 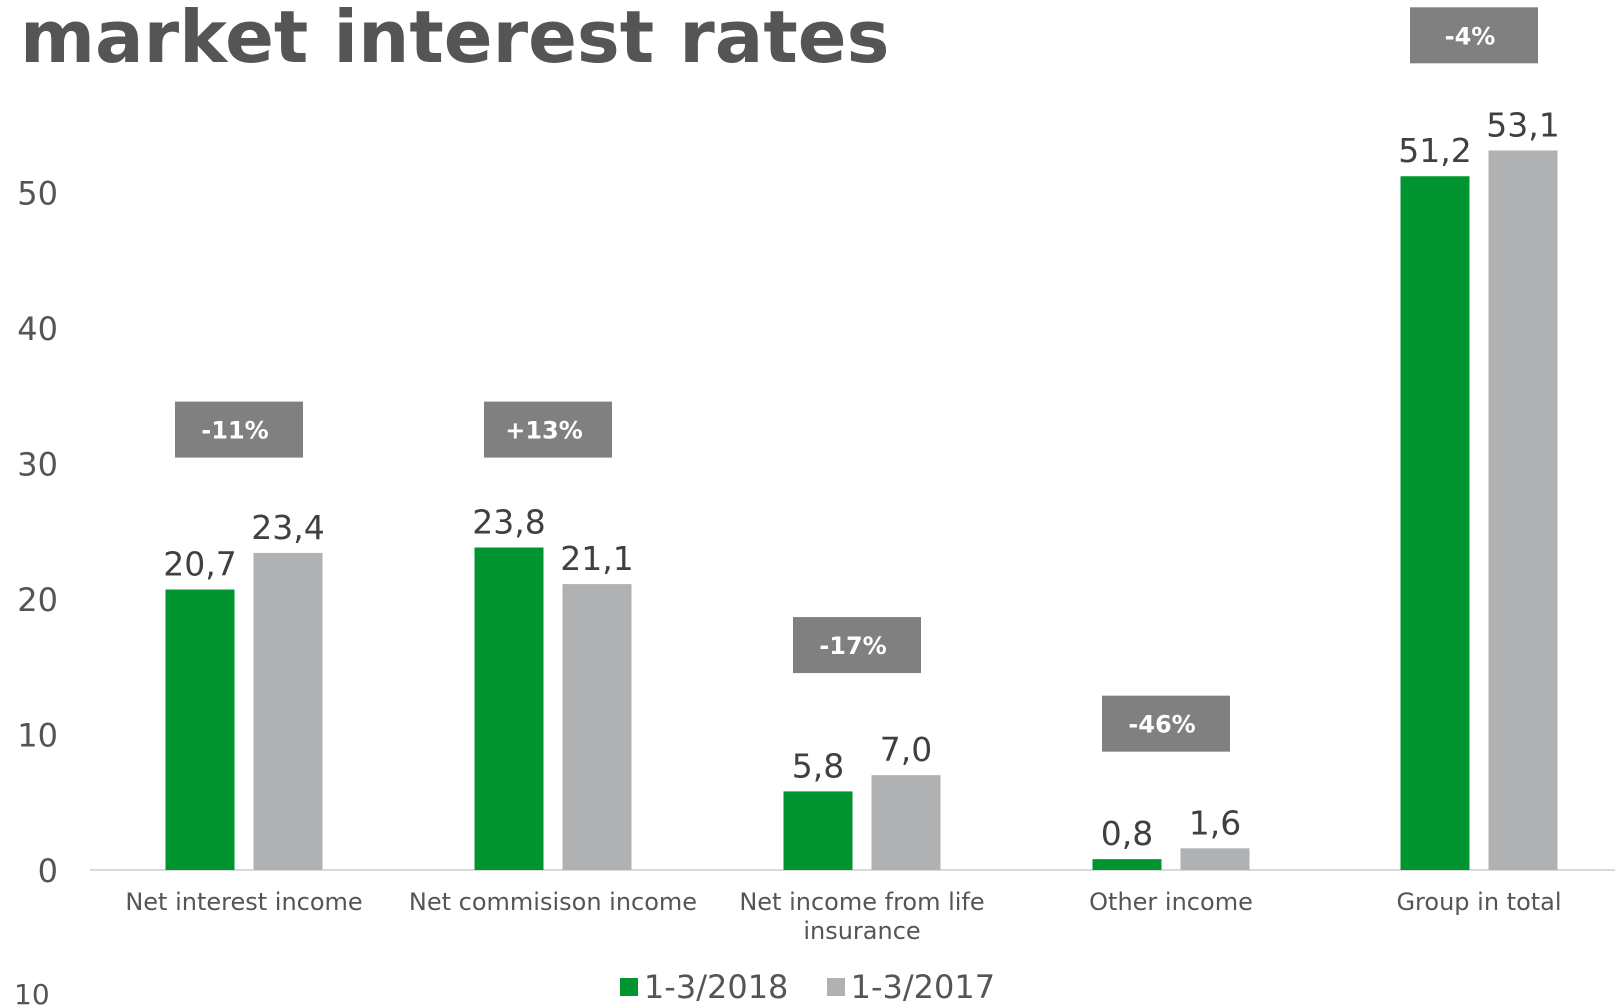 I want to click on legend-item-2018: 1-3/2018, so click(x=704, y=987).